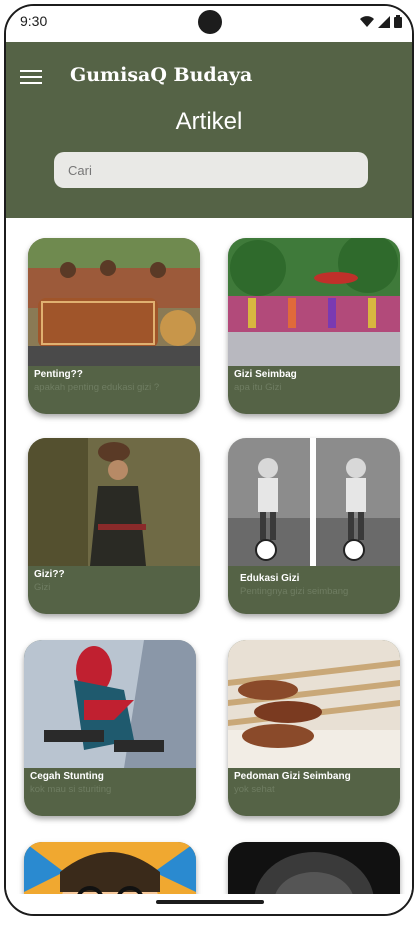  Describe the element at coordinates (292, 776) in the screenshot. I see `article-title: Pedoman Gizi Seimbang` at that location.